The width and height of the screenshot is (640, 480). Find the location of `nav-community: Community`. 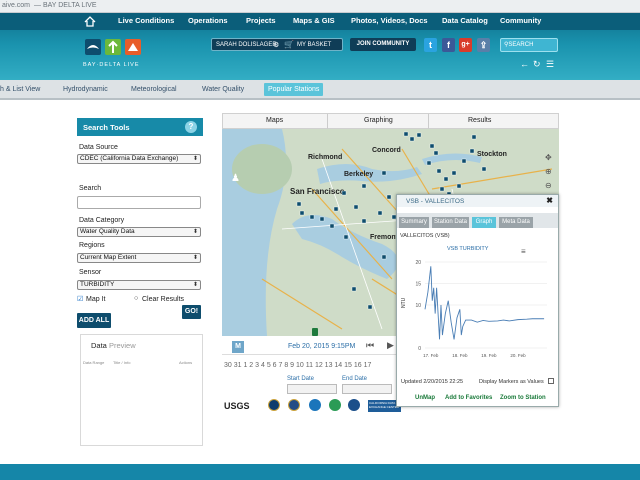

nav-community: Community is located at coordinates (521, 20).